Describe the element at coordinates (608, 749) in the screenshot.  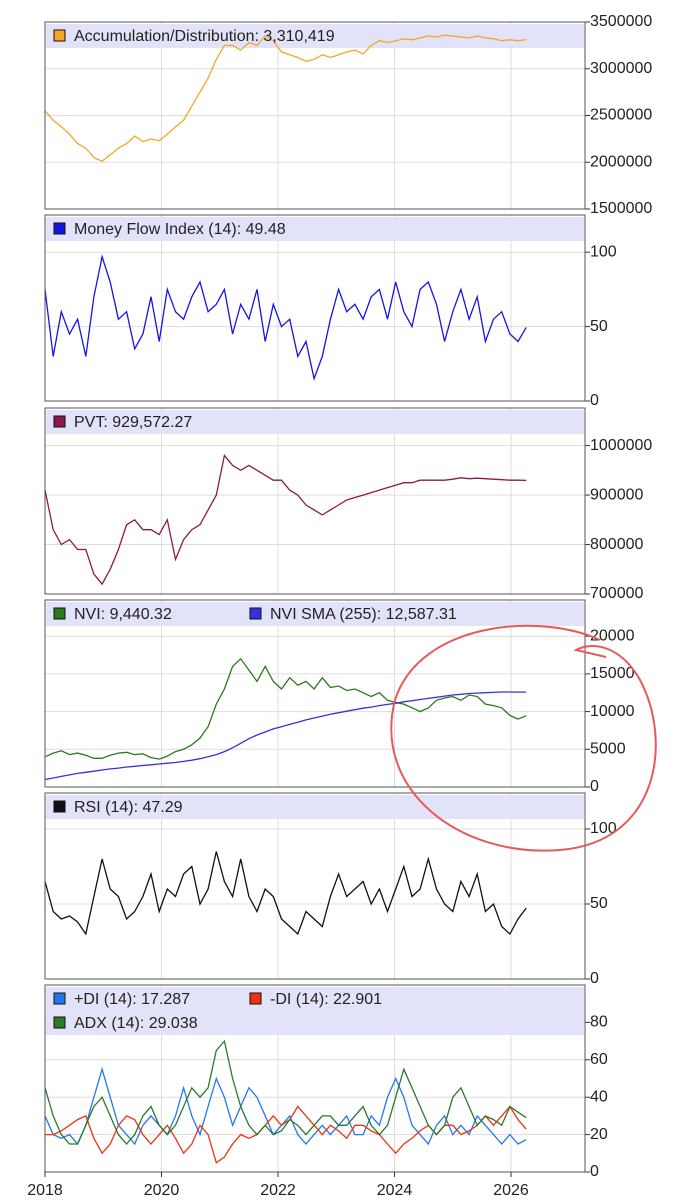
I see `y-tick-label: 5000` at that location.